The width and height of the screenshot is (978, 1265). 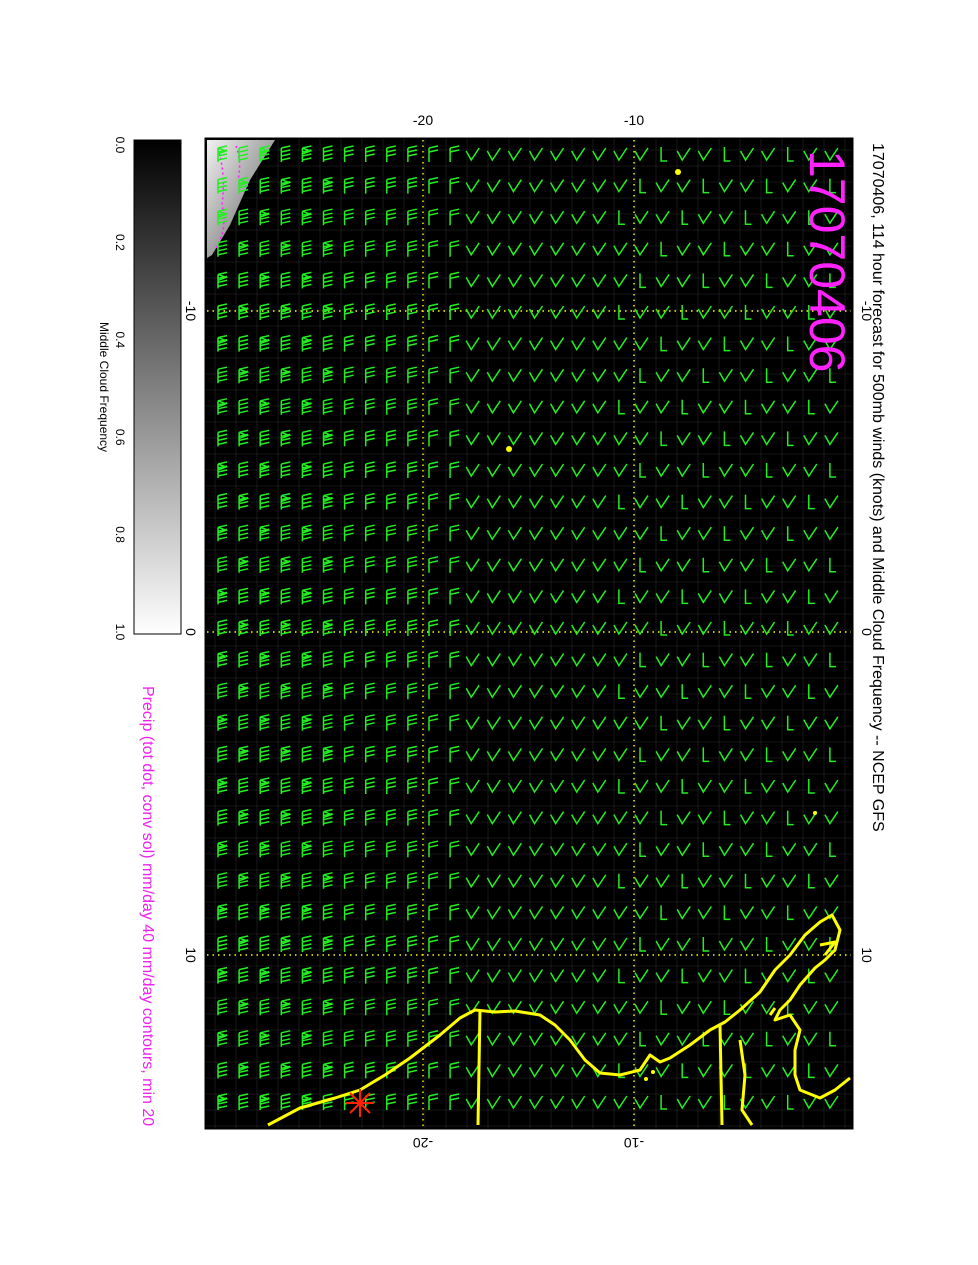 I want to click on colorbar-tick-label: 0.6, so click(x=120, y=437).